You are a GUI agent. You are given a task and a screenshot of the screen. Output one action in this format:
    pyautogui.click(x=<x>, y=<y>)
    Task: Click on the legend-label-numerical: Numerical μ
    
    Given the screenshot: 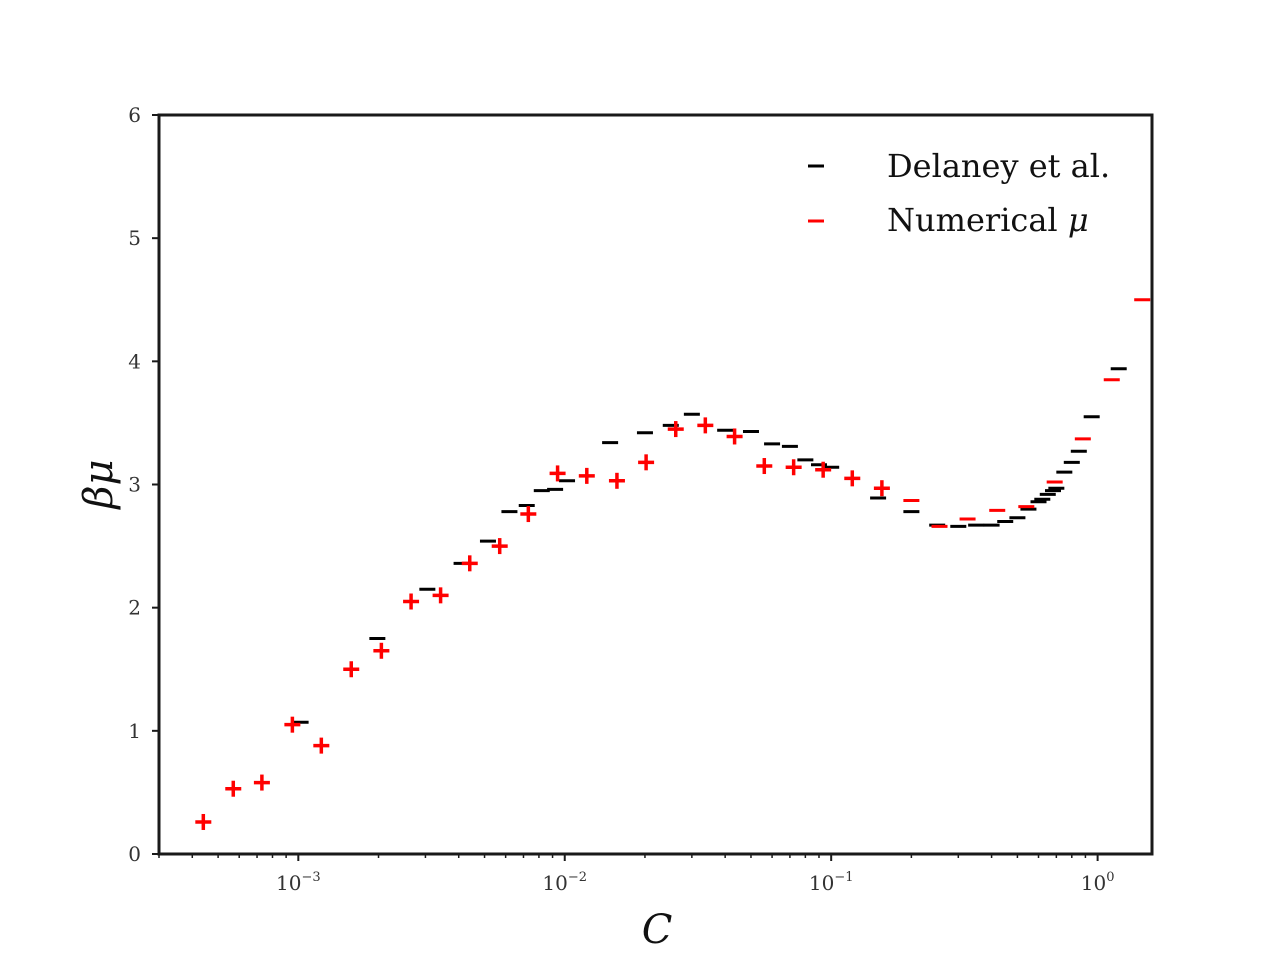 What is the action you would take?
    pyautogui.click(x=988, y=220)
    